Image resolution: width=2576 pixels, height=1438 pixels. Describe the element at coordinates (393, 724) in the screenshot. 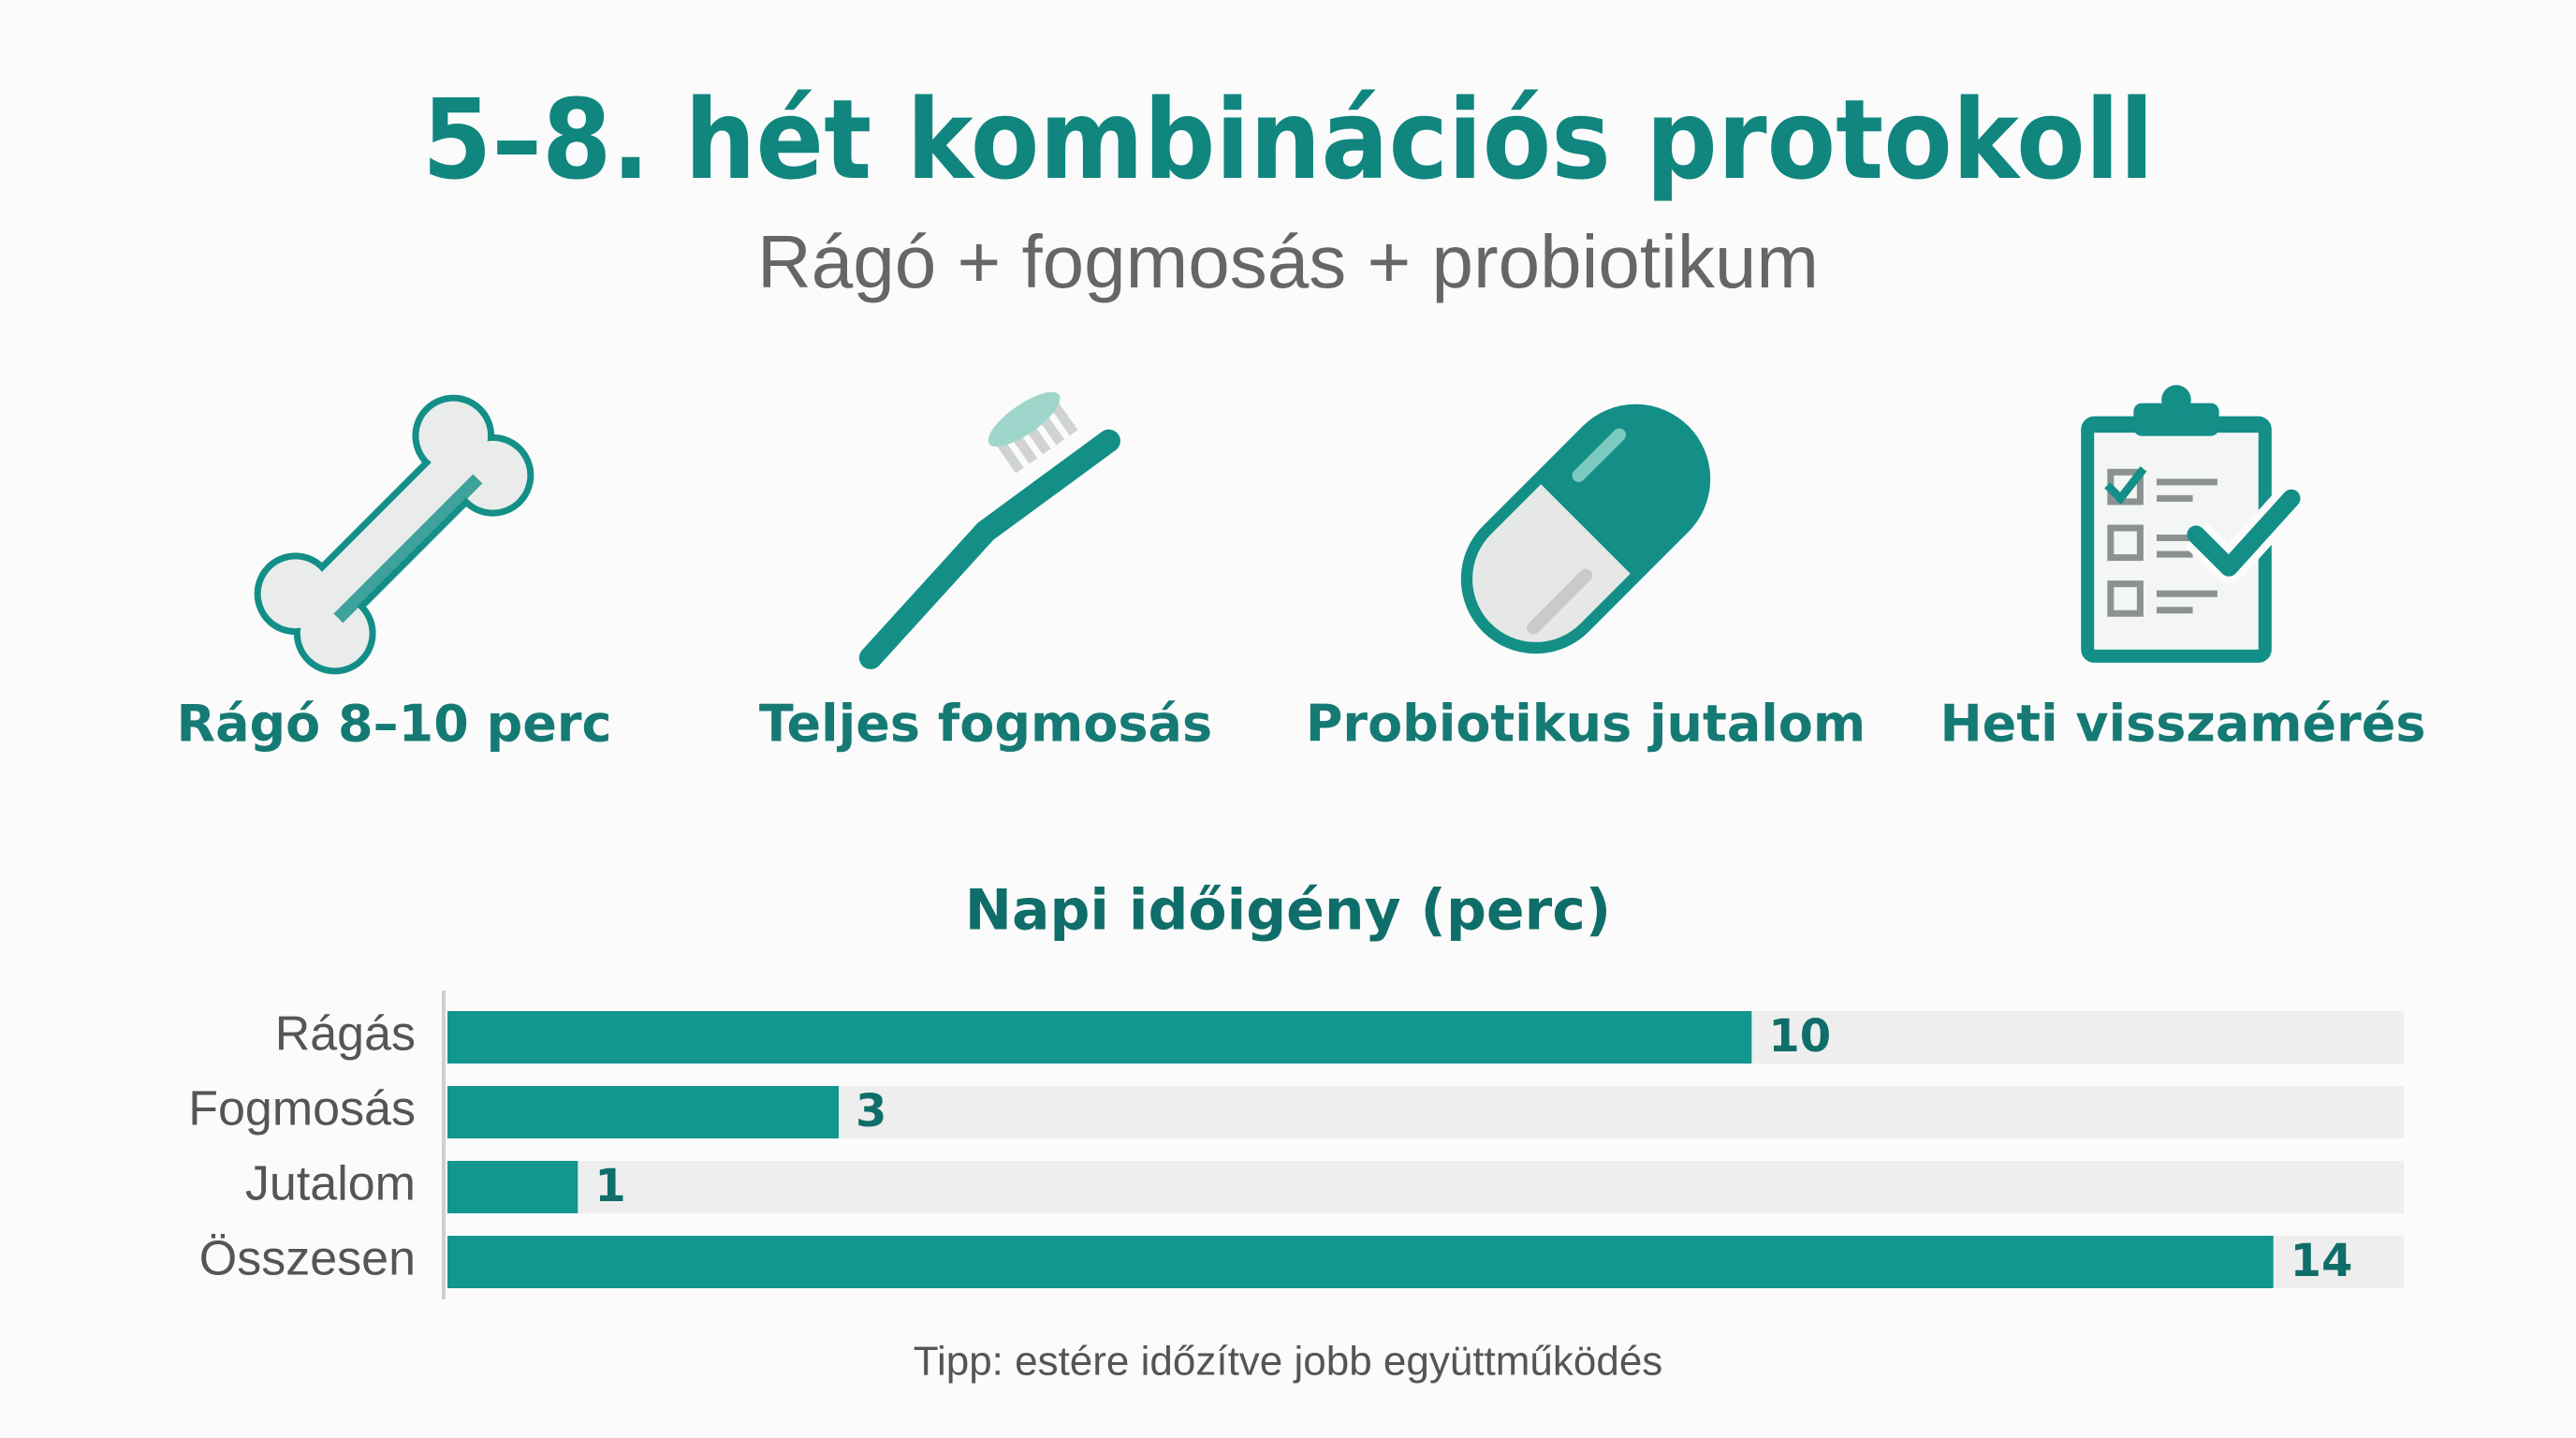

I see `step-label: Rágó 8–10 perc` at that location.